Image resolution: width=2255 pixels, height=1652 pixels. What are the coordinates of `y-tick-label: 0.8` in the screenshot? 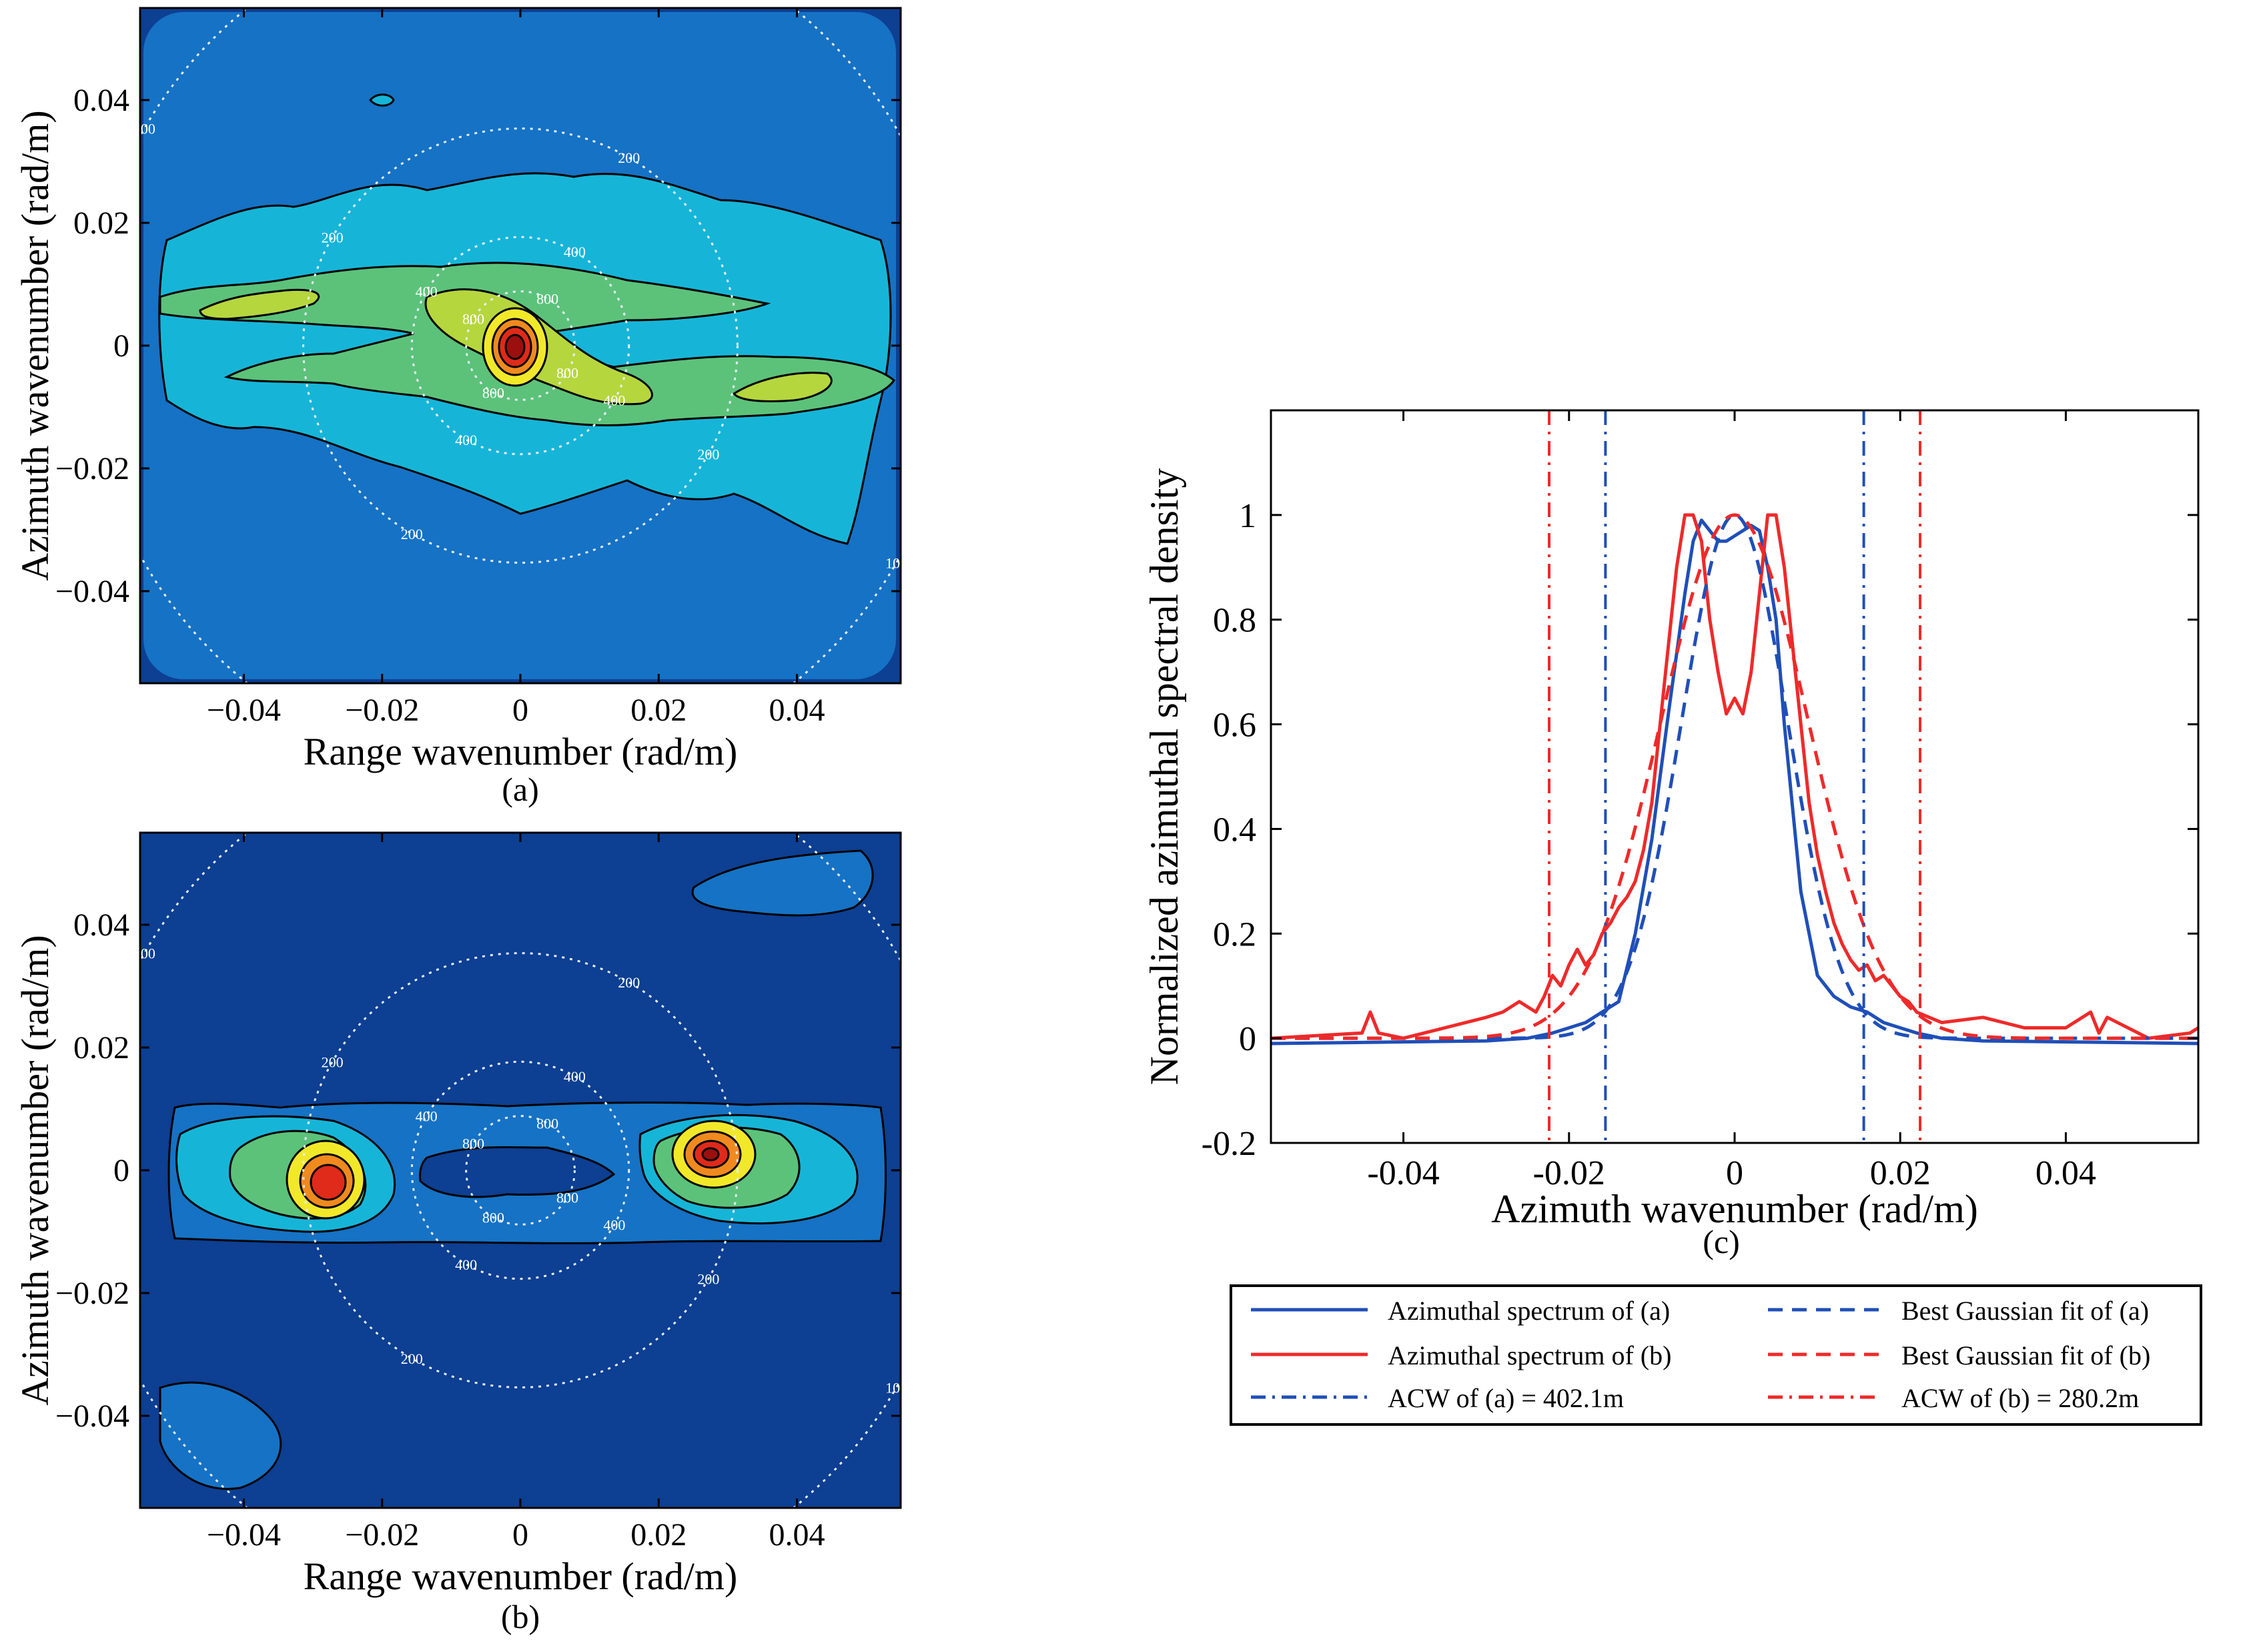 It's located at (1234, 621).